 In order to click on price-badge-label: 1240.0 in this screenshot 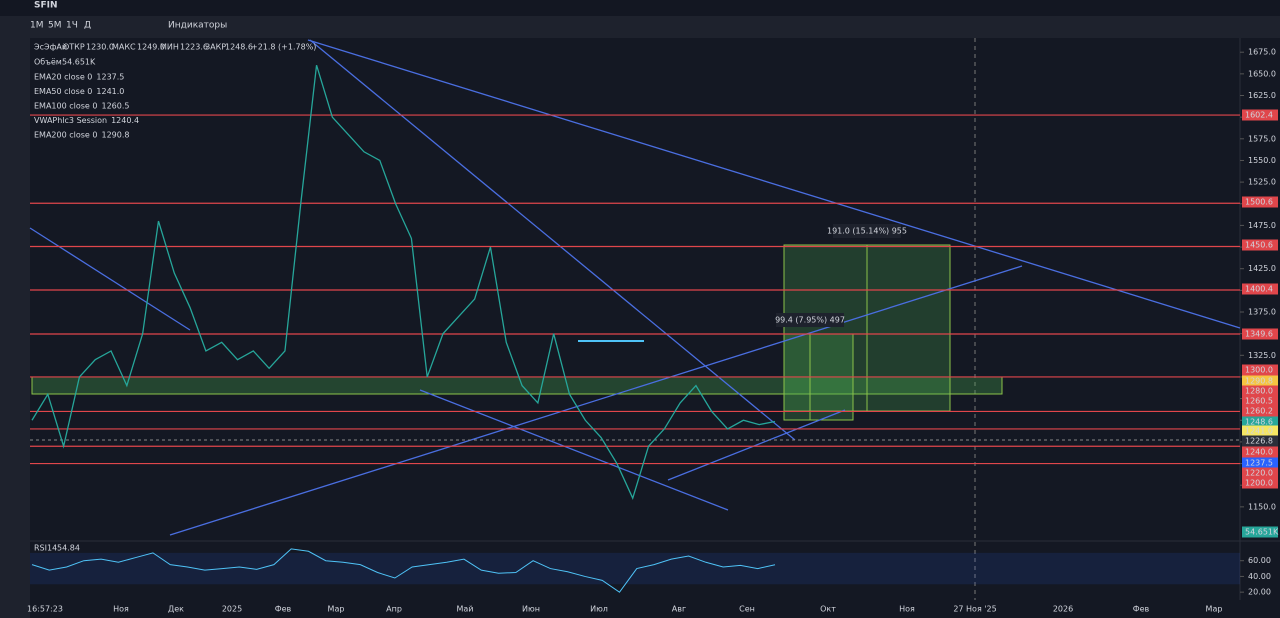, I will do `click(1259, 452)`.